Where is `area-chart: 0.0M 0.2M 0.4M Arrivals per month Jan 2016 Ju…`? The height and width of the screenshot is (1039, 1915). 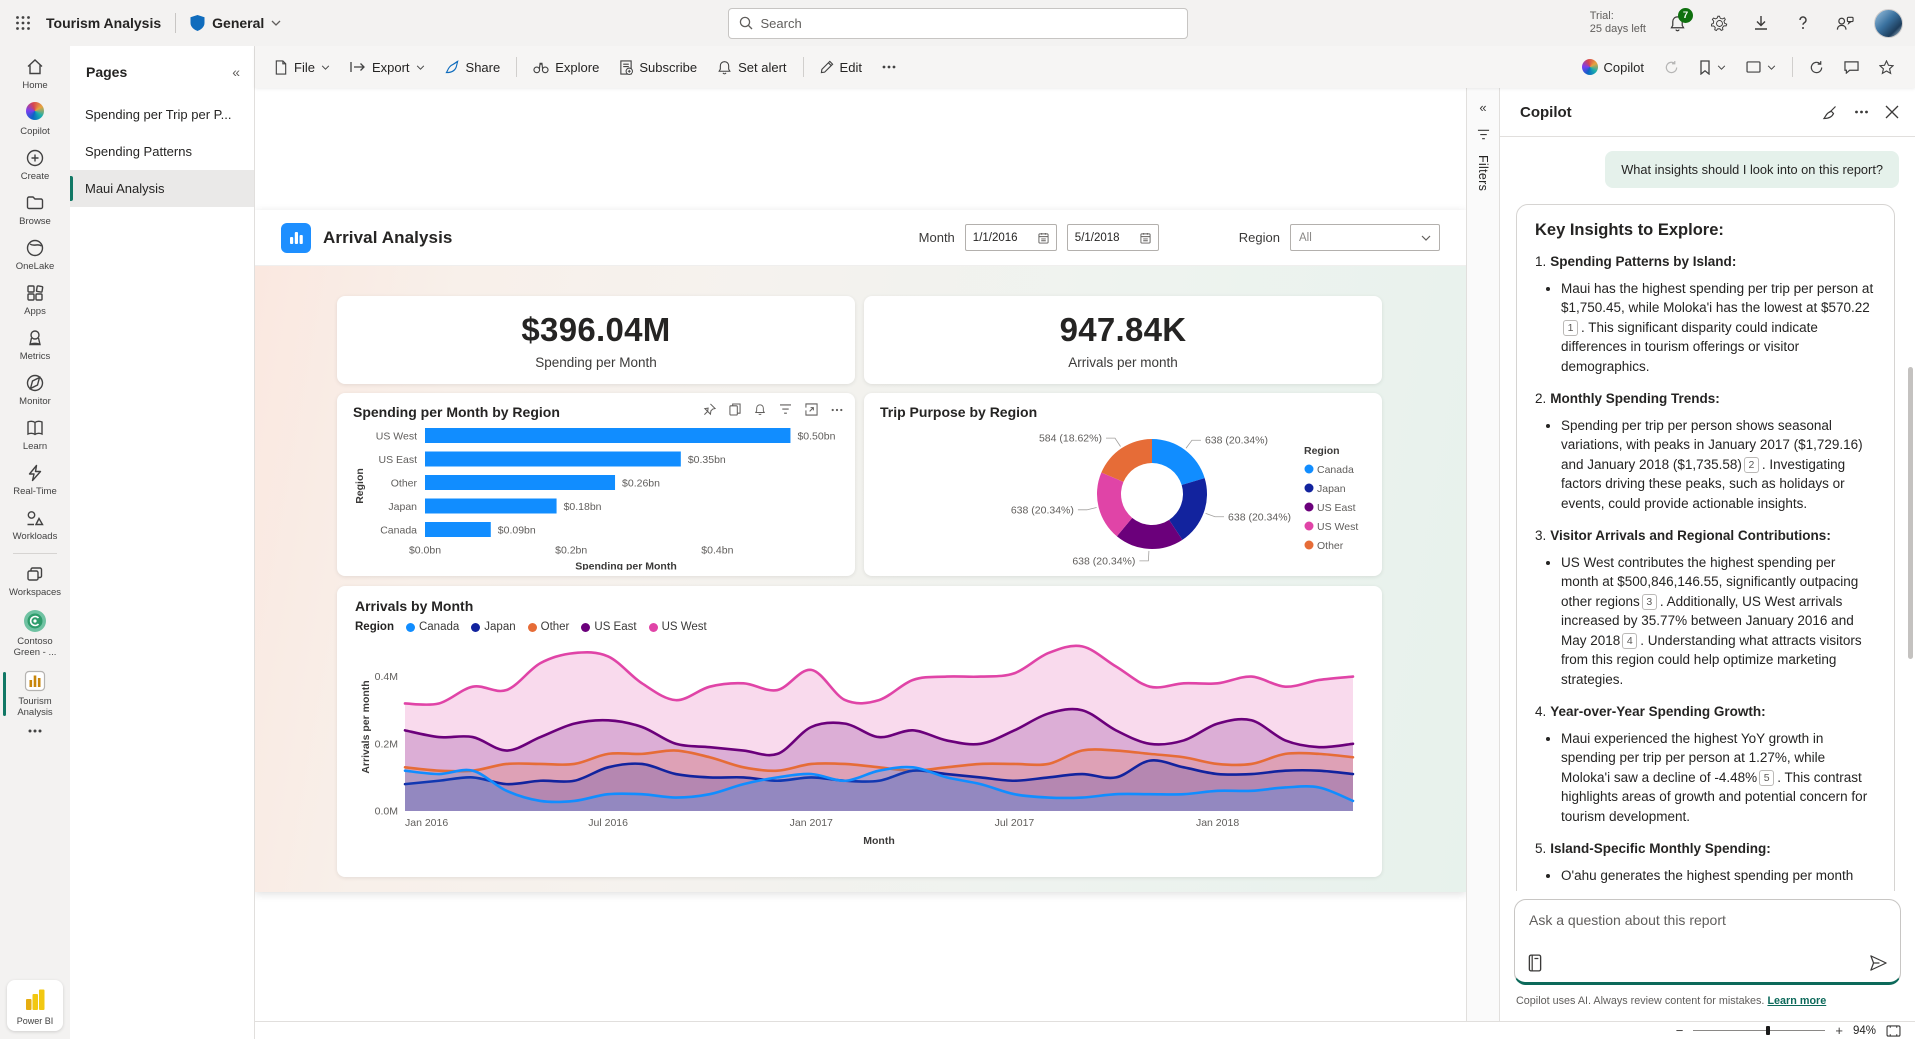 area-chart: 0.0M 0.2M 0.4M Arrivals per month Jan 2016 Ju… is located at coordinates (859, 742).